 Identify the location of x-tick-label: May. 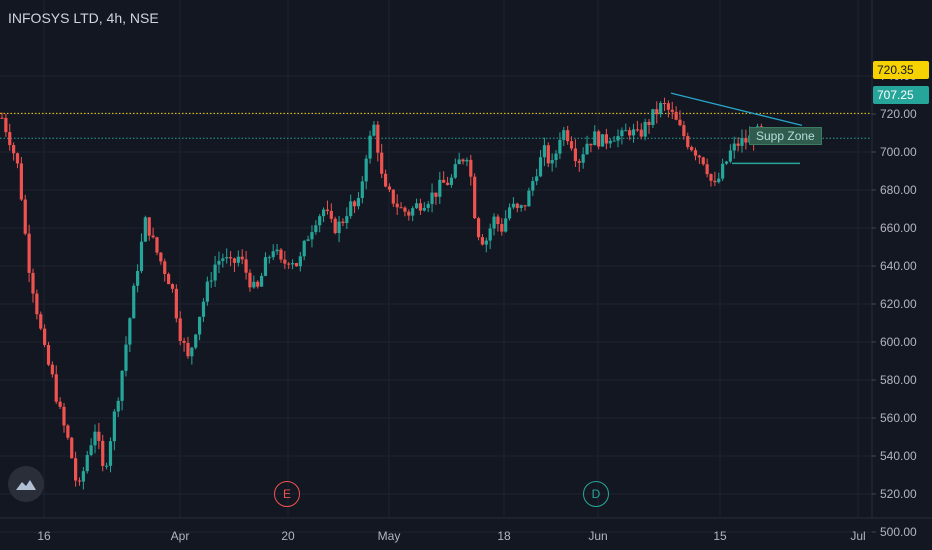
(389, 536).